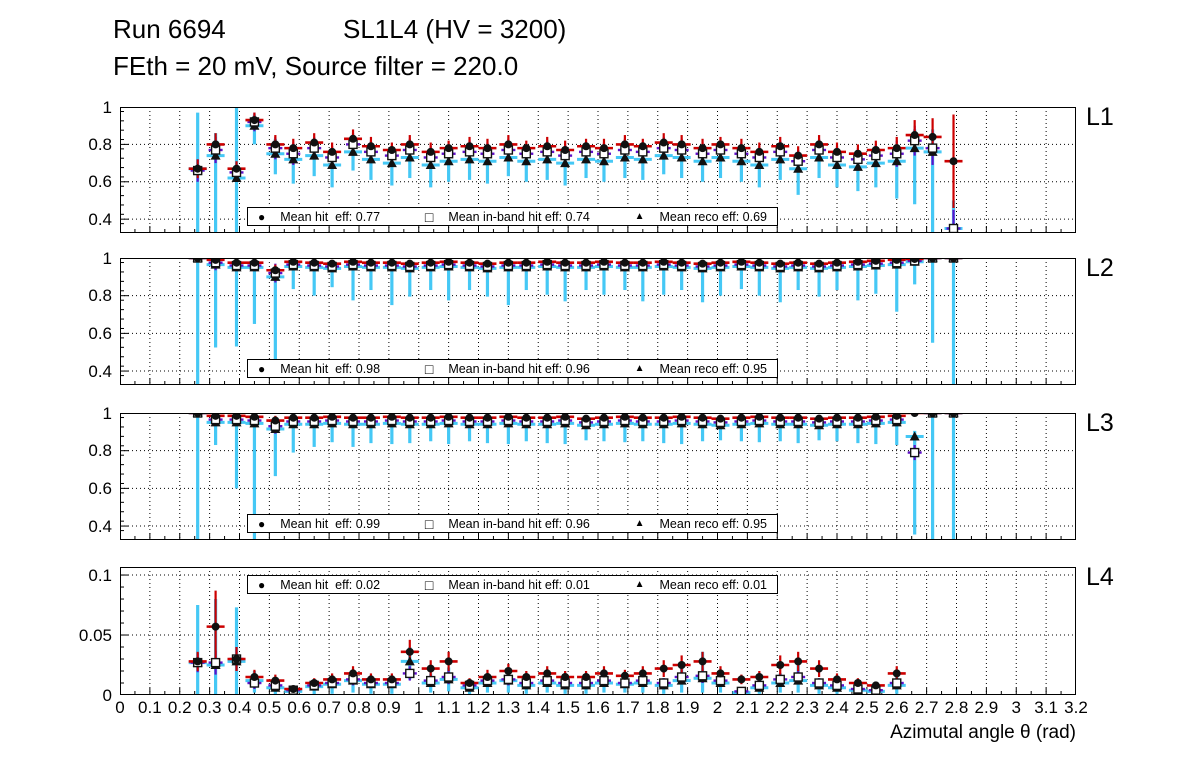 Image resolution: width=1196 pixels, height=772 pixels. I want to click on x-axis-title: Azimutal angle θ (rad), so click(983, 732).